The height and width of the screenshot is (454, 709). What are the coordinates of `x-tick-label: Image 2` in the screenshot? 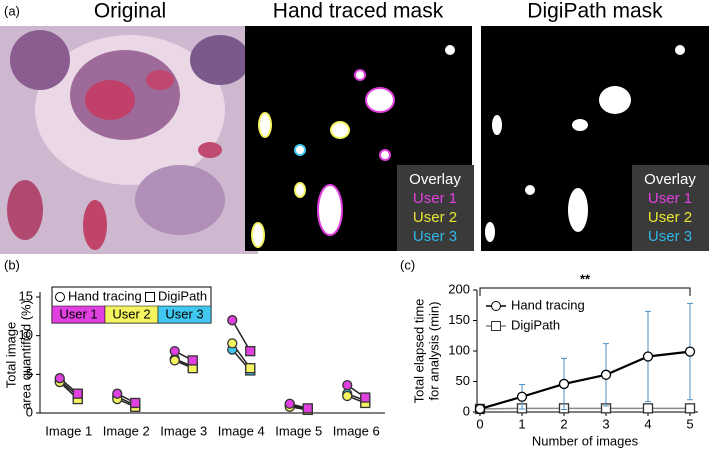 It's located at (126, 430).